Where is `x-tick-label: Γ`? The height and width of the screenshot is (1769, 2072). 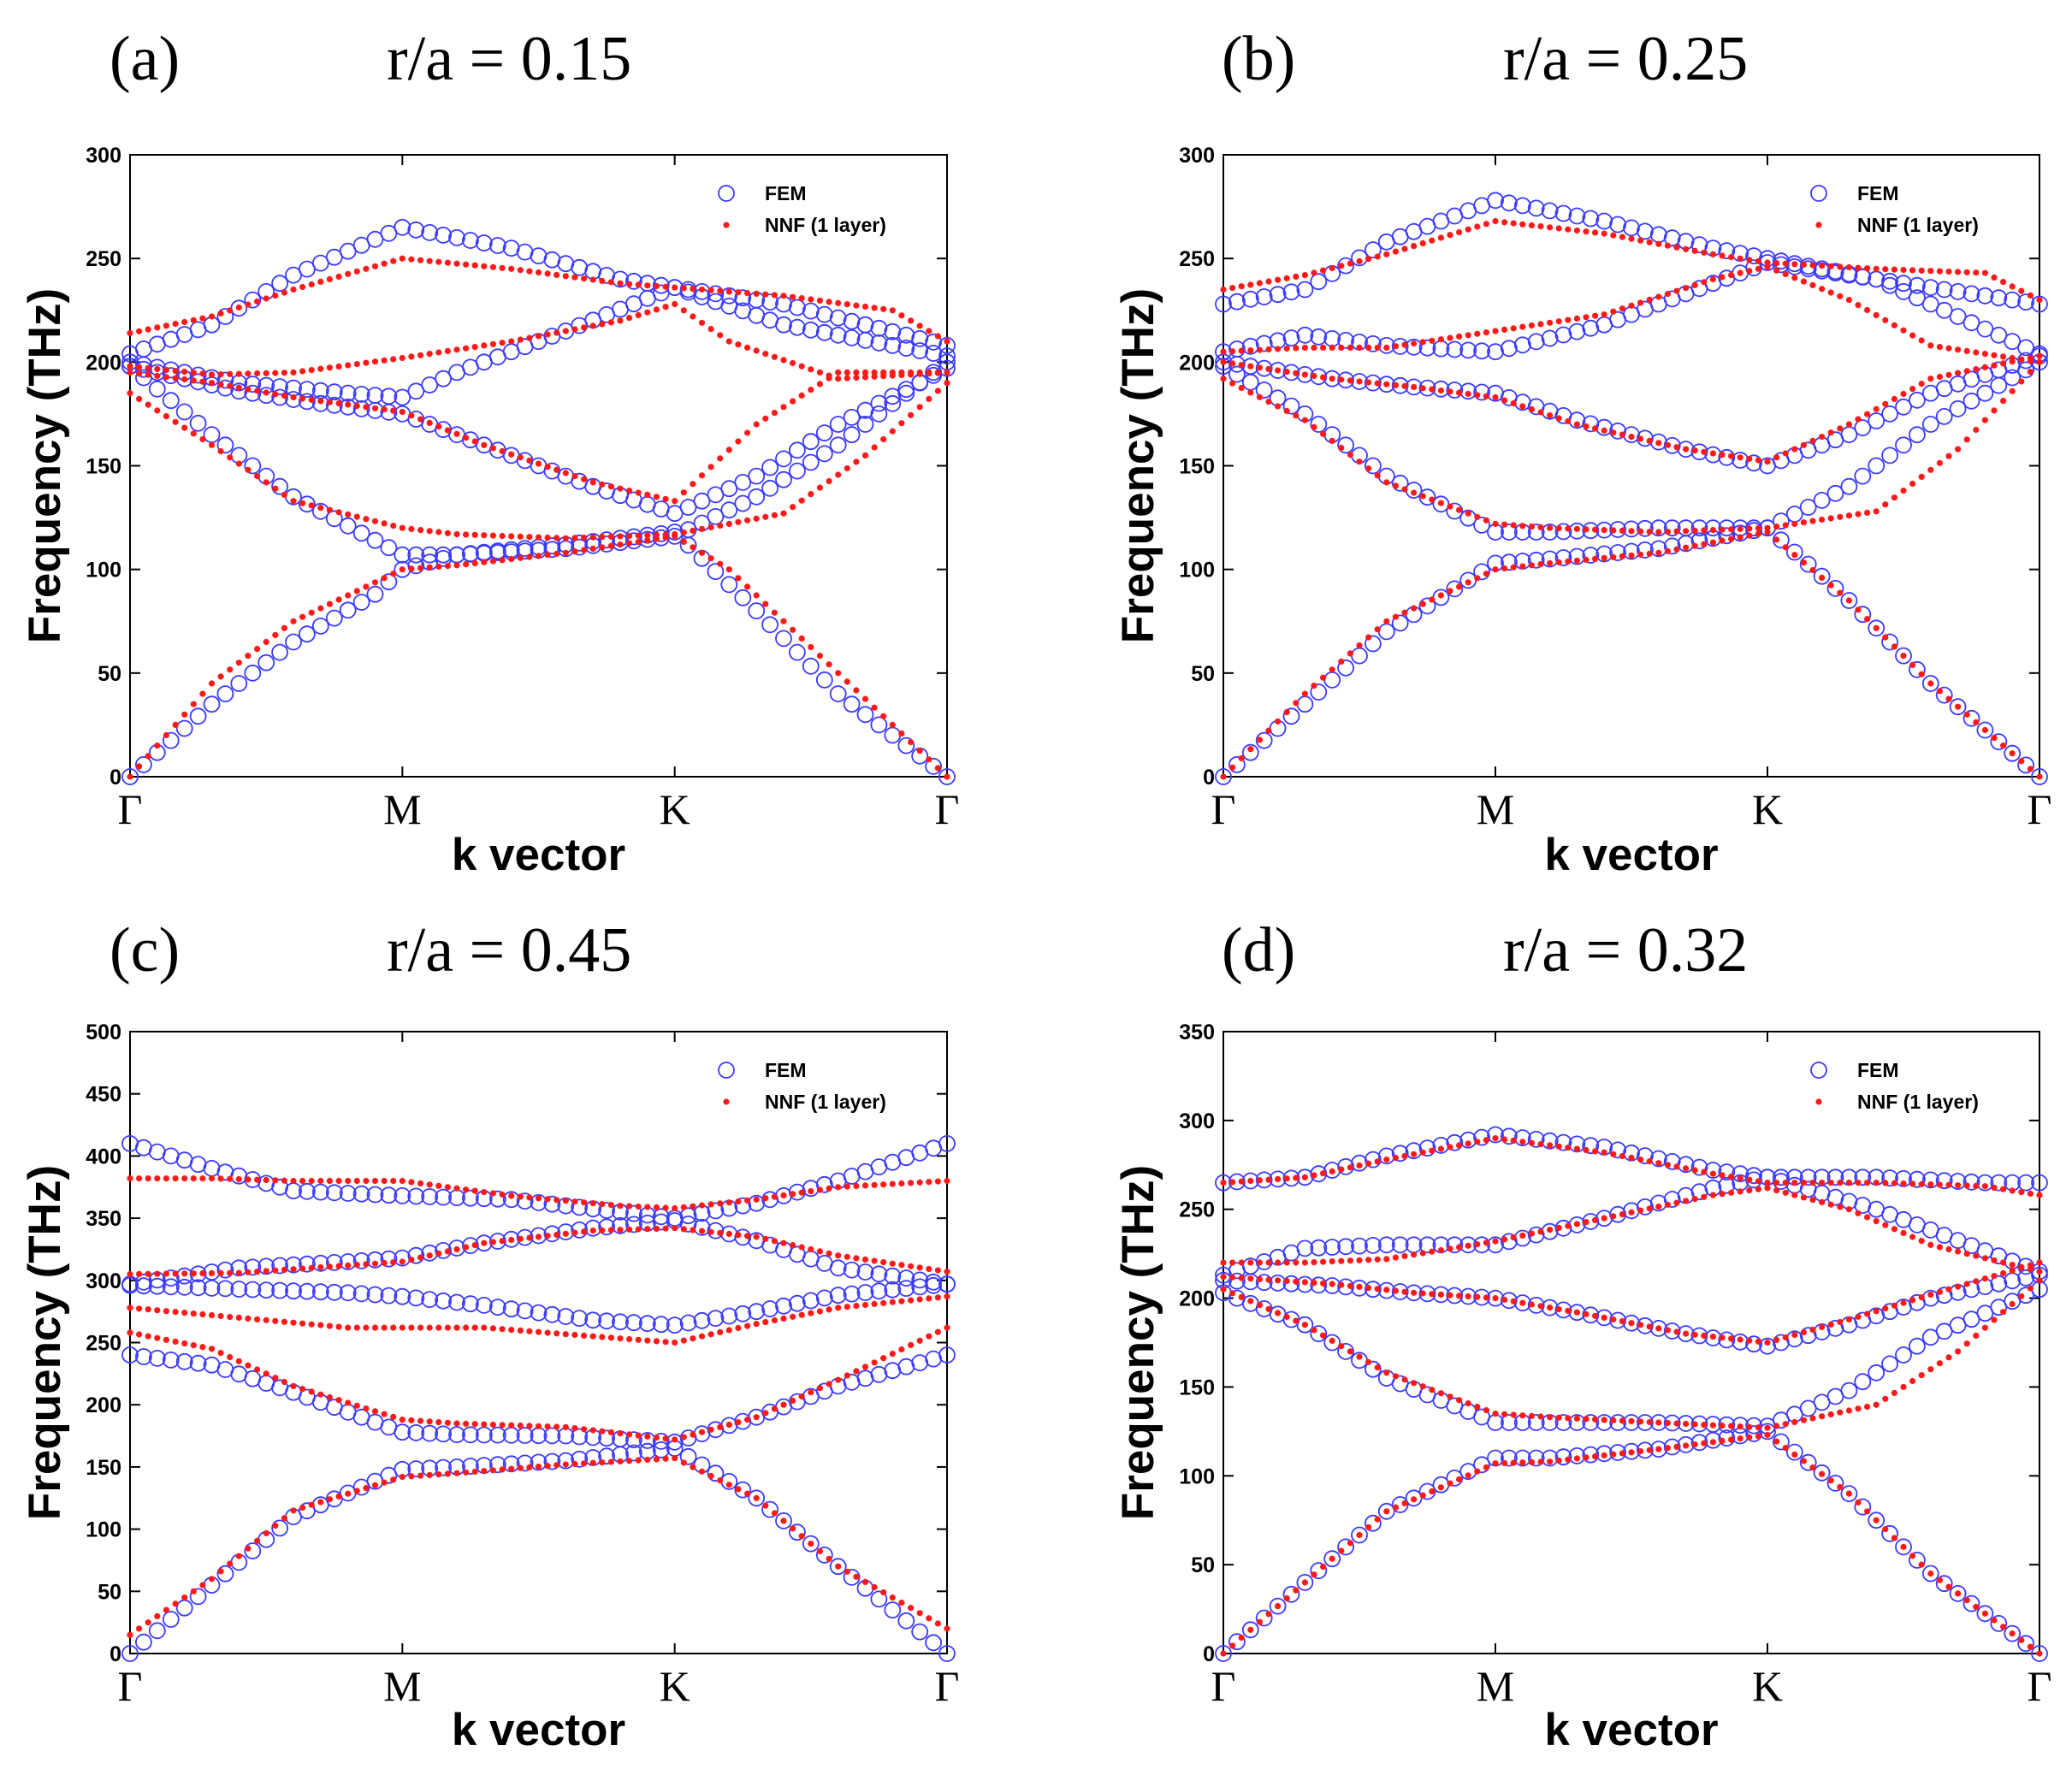 x-tick-label: Γ is located at coordinates (130, 809).